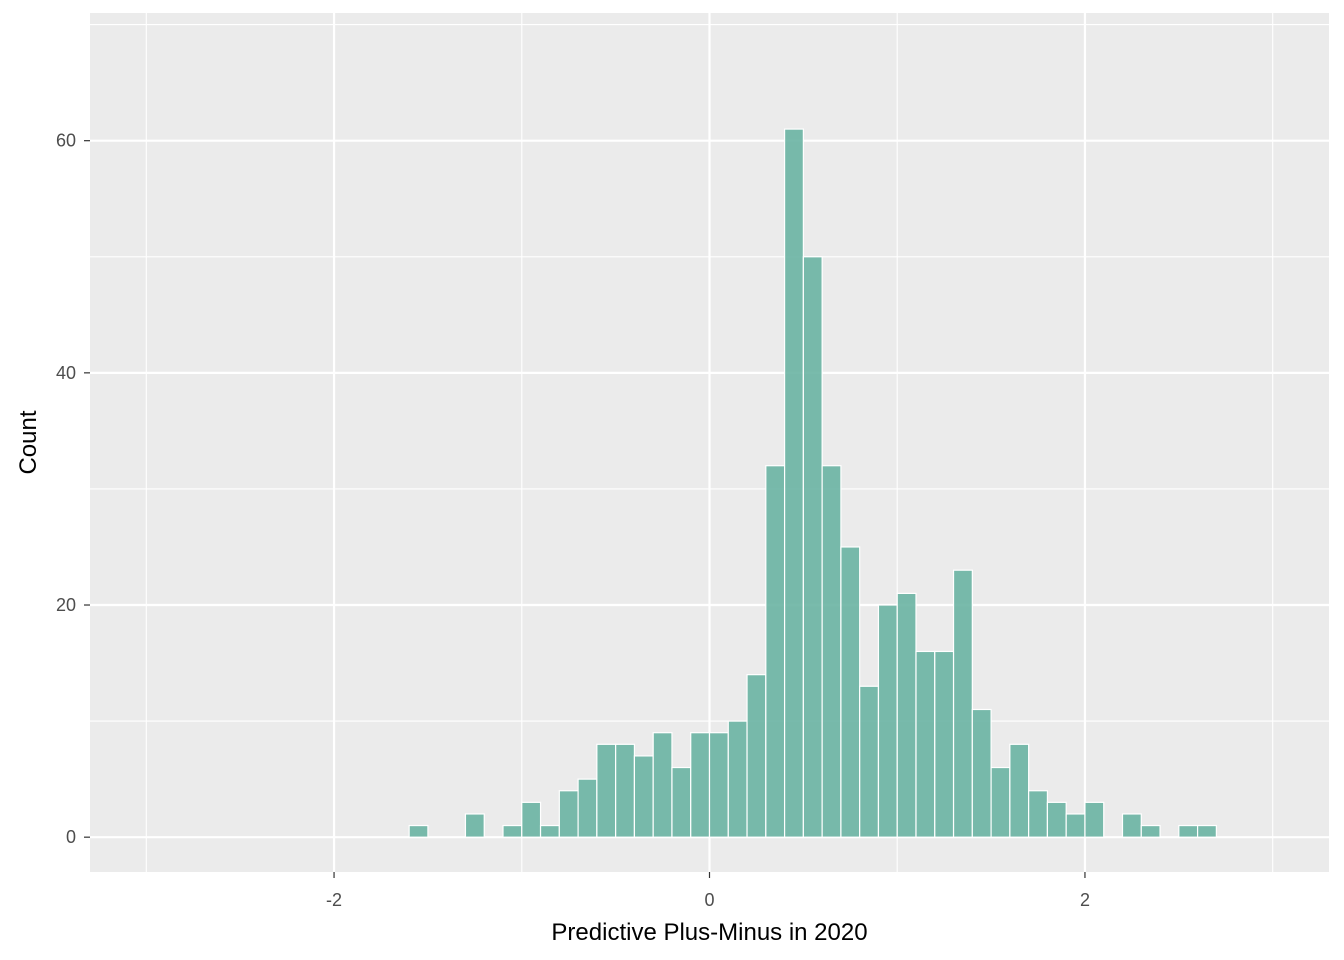 This screenshot has height=960, width=1344. What do you see at coordinates (66, 605) in the screenshot?
I see `y-tick-label: 20` at bounding box center [66, 605].